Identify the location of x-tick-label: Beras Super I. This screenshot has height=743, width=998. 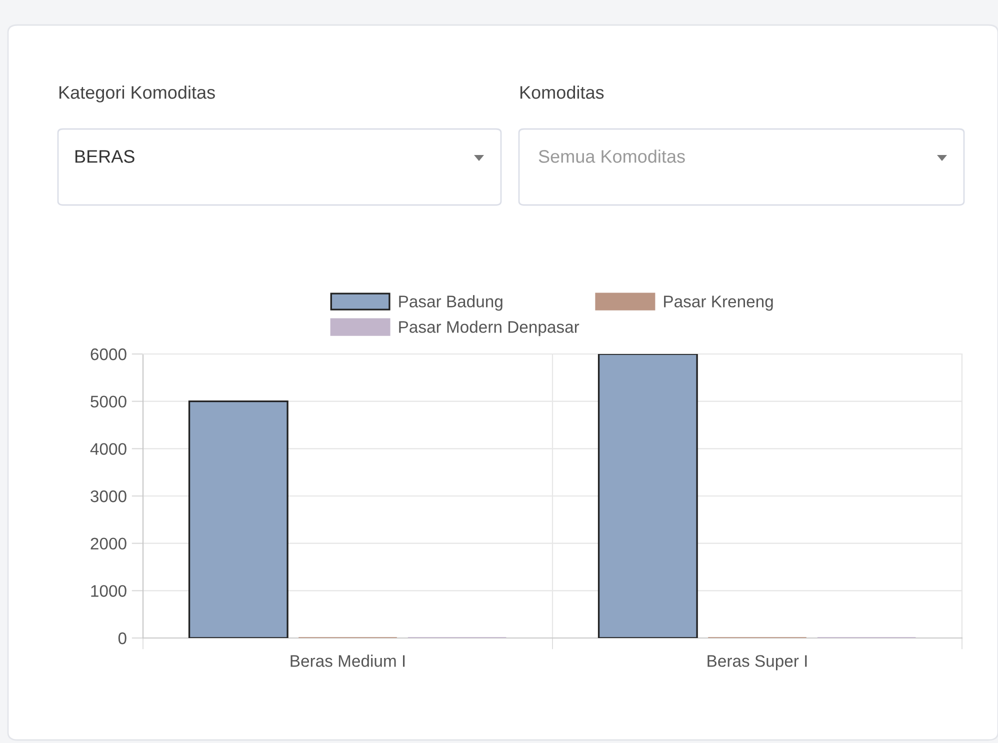
(757, 662).